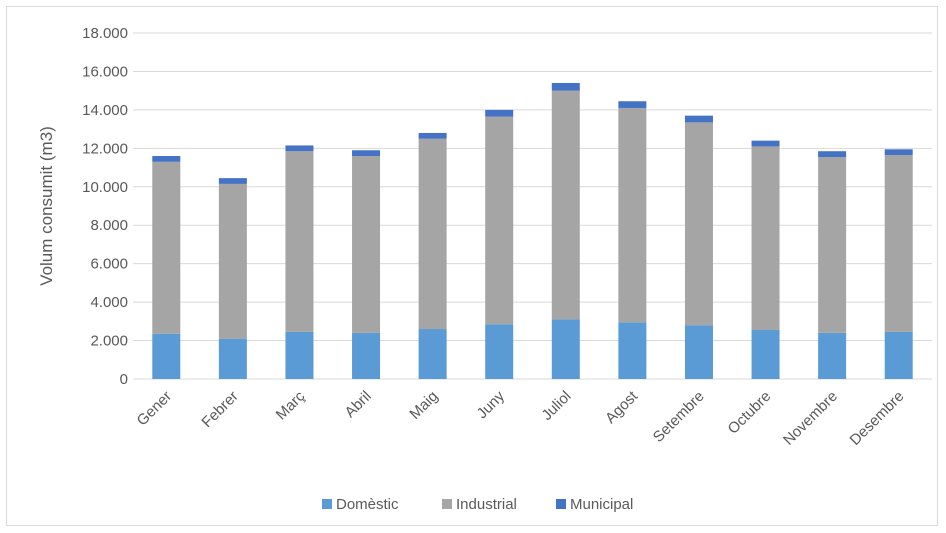 Image resolution: width=946 pixels, height=533 pixels. What do you see at coordinates (105, 148) in the screenshot?
I see `y-tick-label: 12.000` at bounding box center [105, 148].